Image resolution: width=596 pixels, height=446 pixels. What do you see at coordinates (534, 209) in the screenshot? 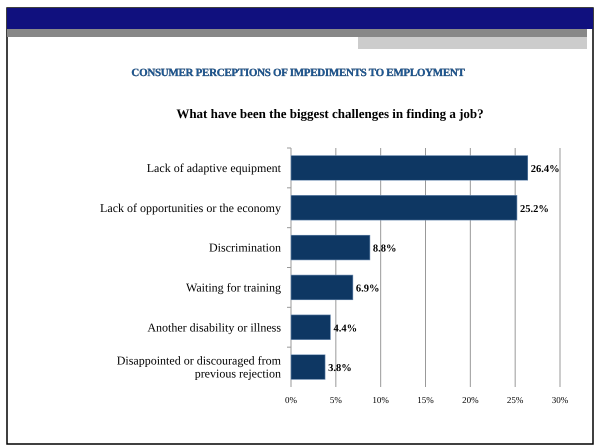
I see `data-label: 25.2%` at bounding box center [534, 209].